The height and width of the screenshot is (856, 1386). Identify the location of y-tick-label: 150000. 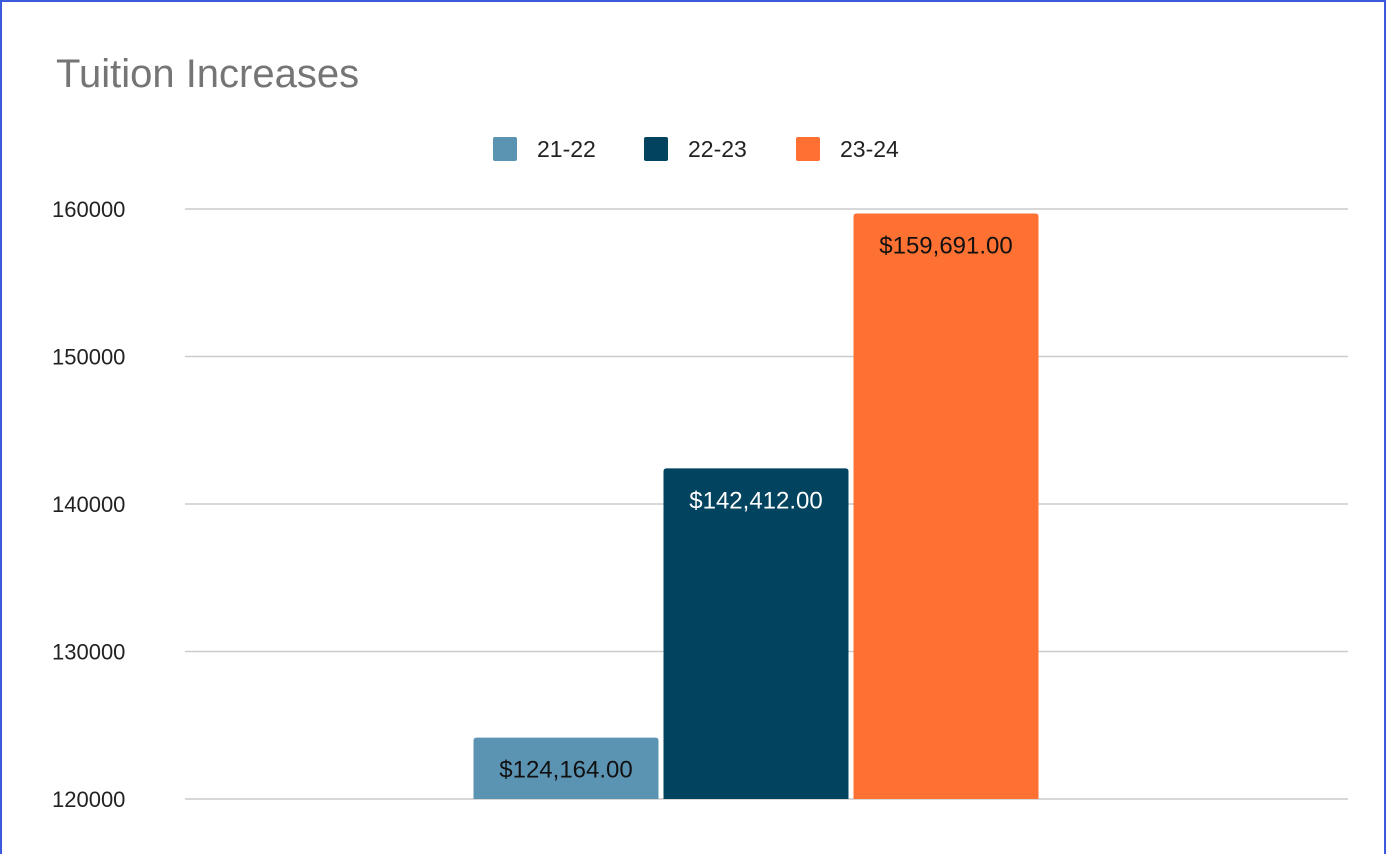
(88, 357).